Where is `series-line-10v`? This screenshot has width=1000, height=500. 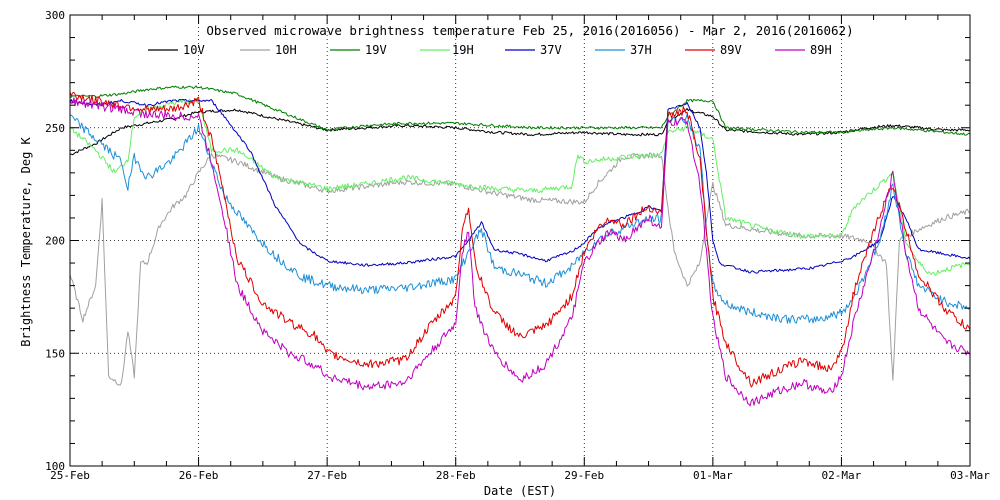
series-line-10v is located at coordinates (520, 132).